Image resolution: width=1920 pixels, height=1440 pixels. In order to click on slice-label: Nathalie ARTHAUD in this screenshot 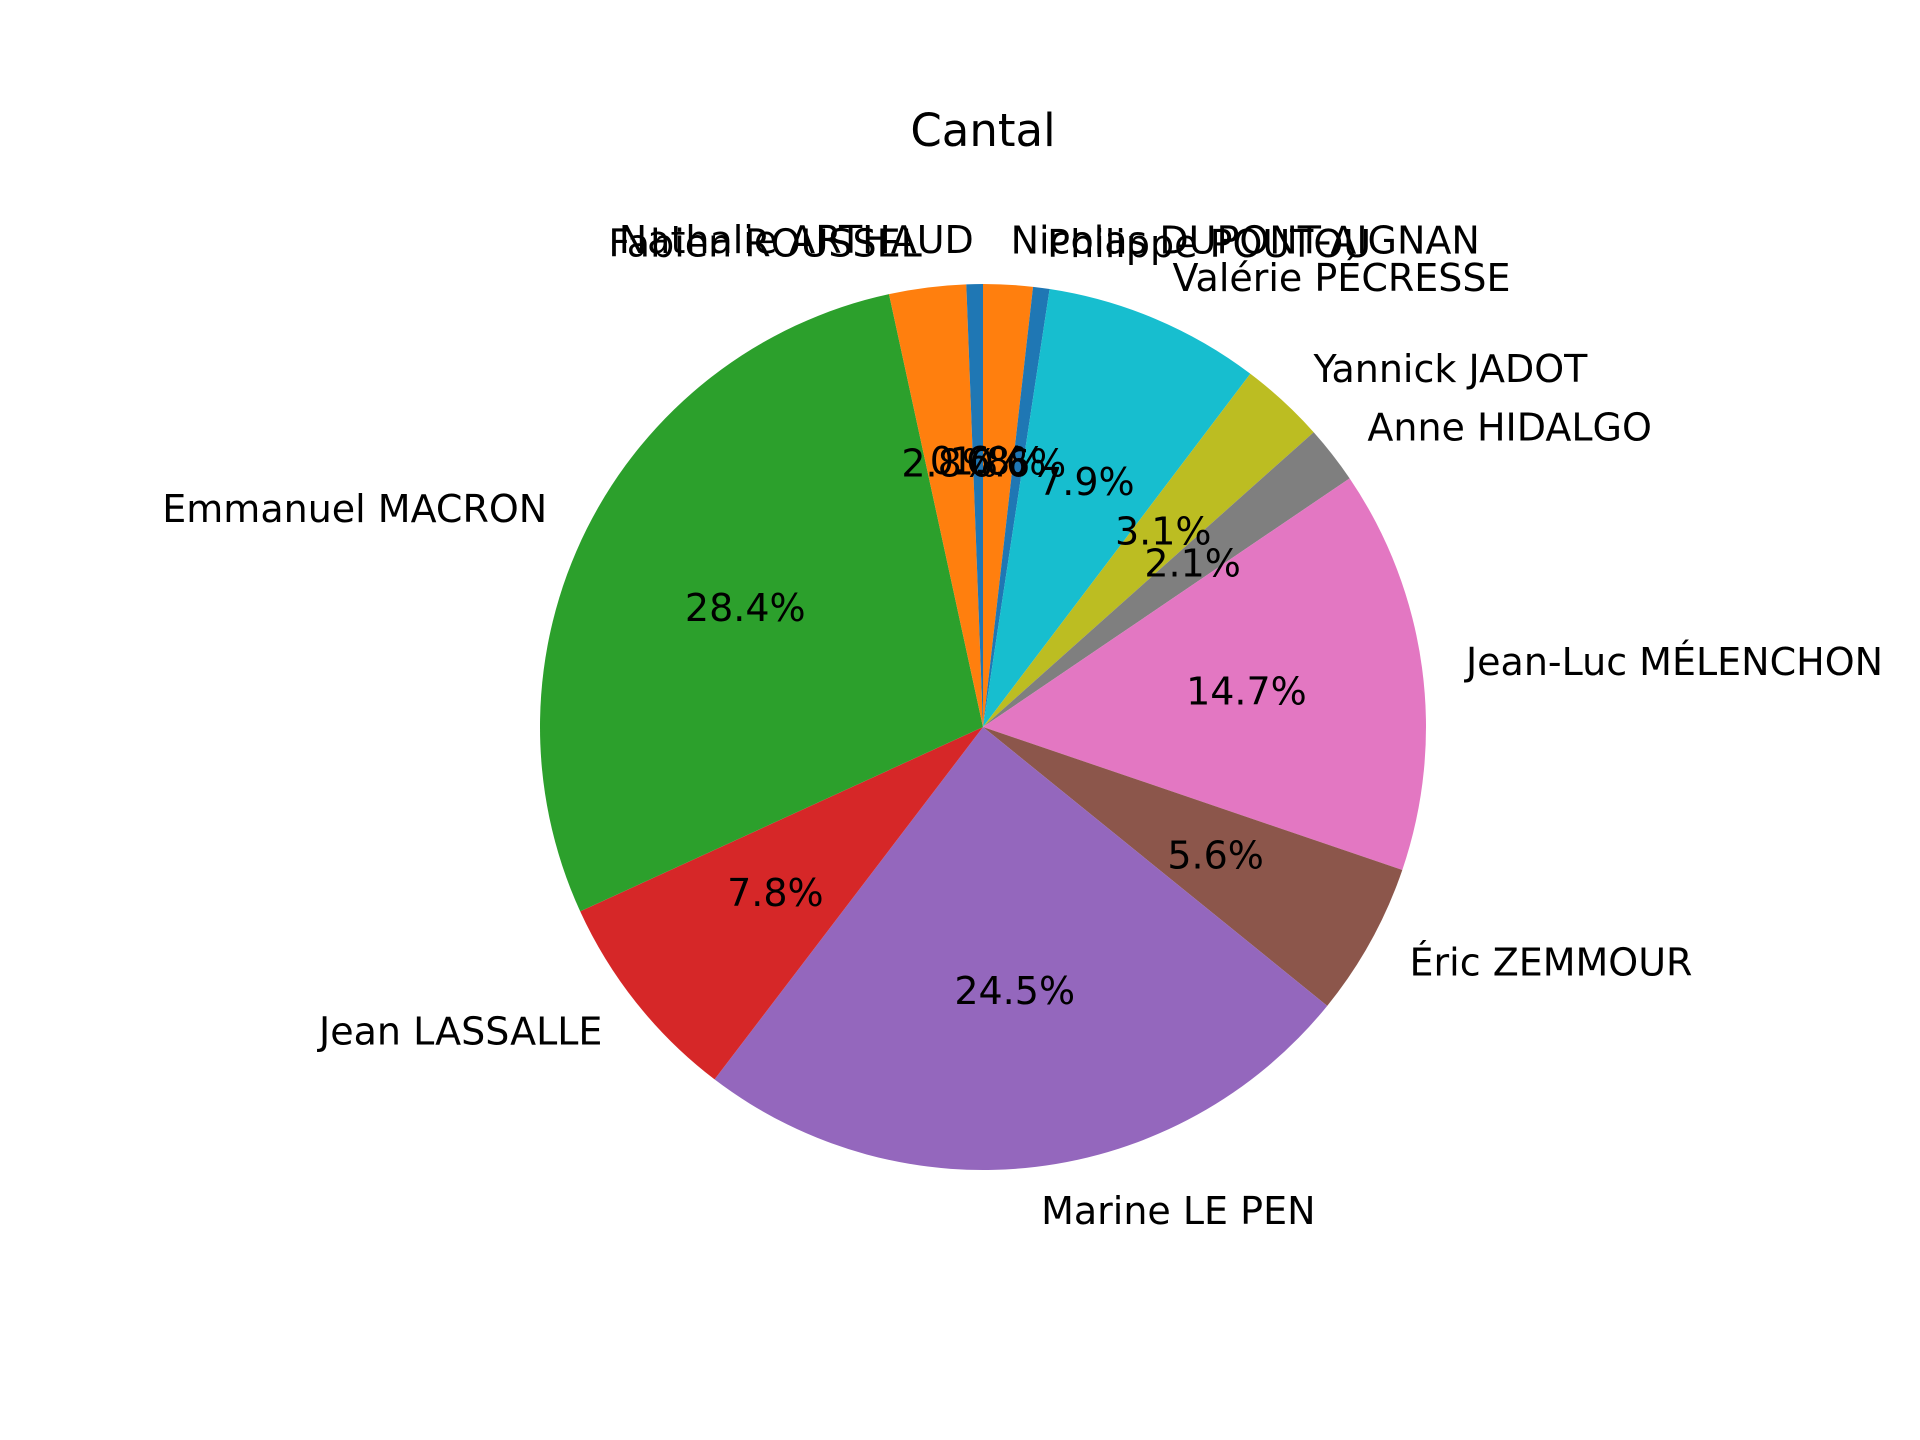, I will do `click(796, 240)`.